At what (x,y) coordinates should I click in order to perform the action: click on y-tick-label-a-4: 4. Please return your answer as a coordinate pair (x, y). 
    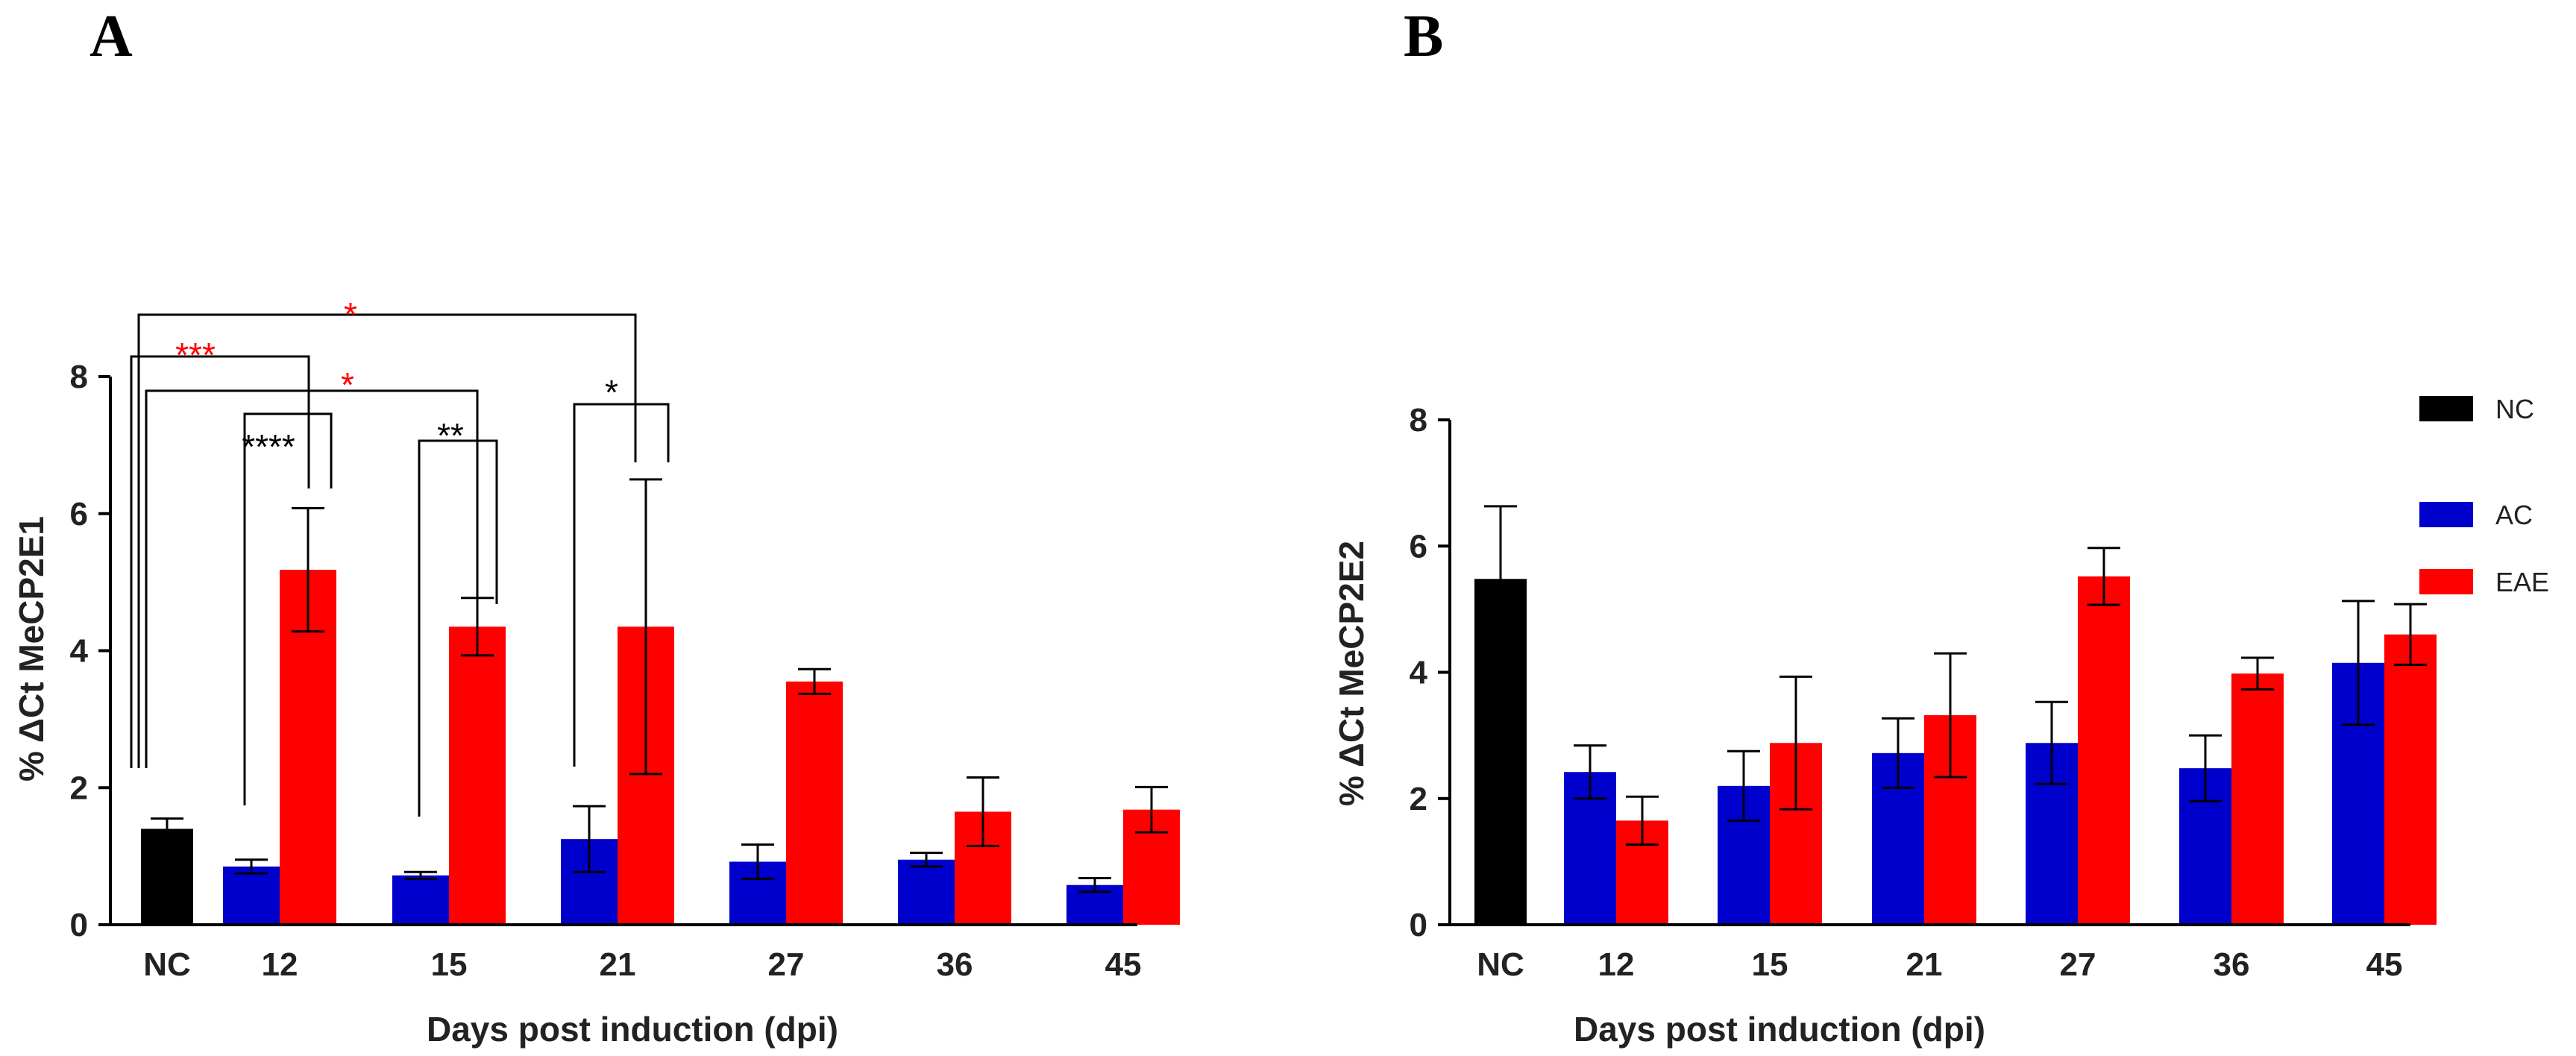
    Looking at the image, I should click on (79, 651).